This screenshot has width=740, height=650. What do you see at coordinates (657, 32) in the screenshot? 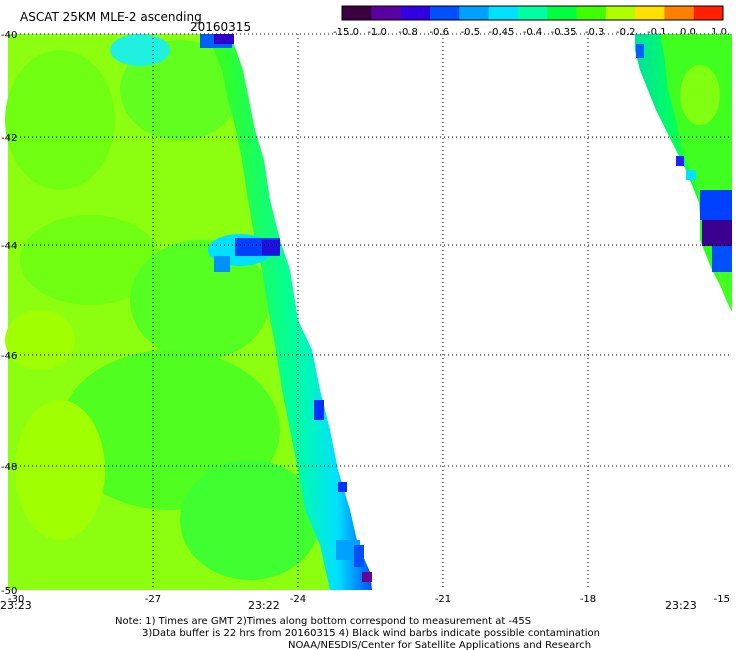
I see `colorbar-label: -0.1` at bounding box center [657, 32].